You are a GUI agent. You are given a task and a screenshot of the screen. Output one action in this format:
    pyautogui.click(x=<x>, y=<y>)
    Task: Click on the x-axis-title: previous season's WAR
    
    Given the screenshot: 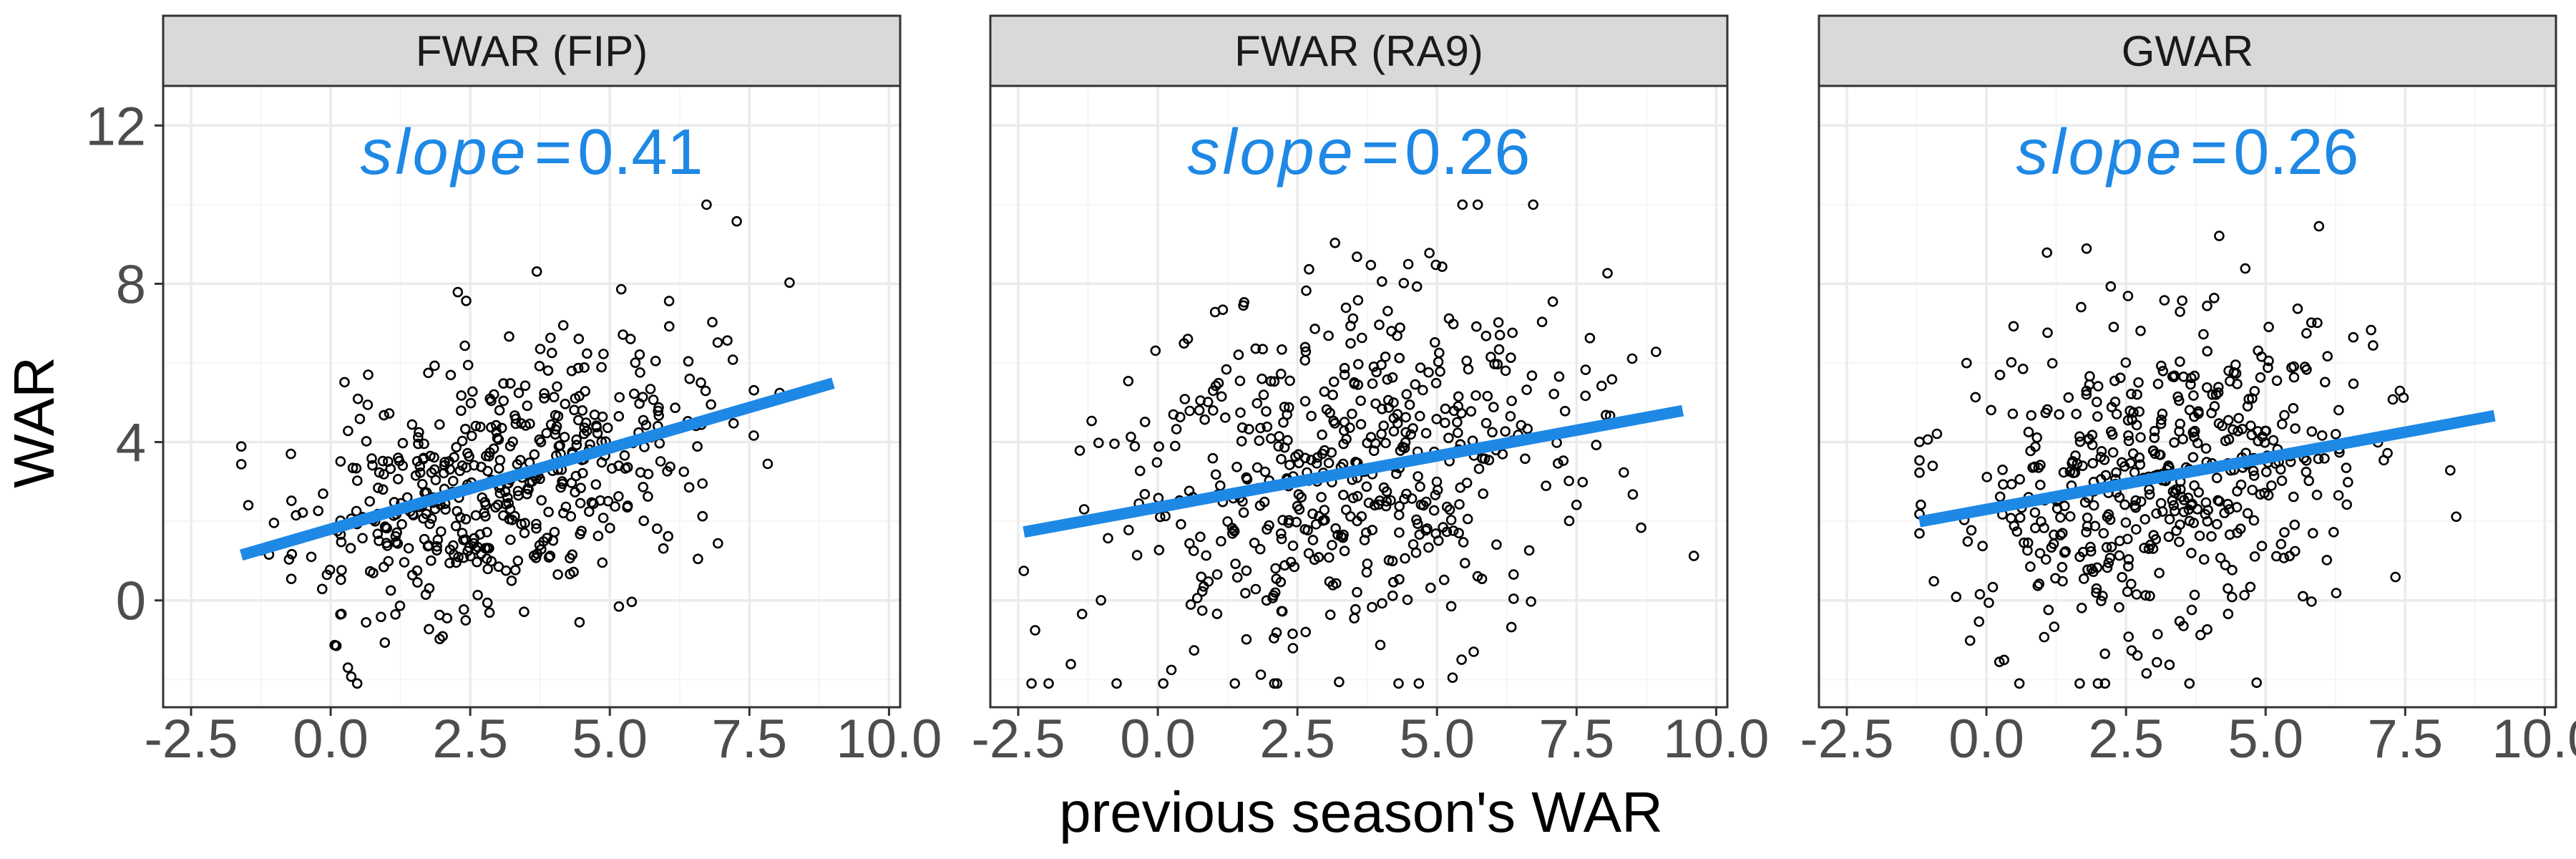 What is the action you would take?
    pyautogui.click(x=1361, y=812)
    